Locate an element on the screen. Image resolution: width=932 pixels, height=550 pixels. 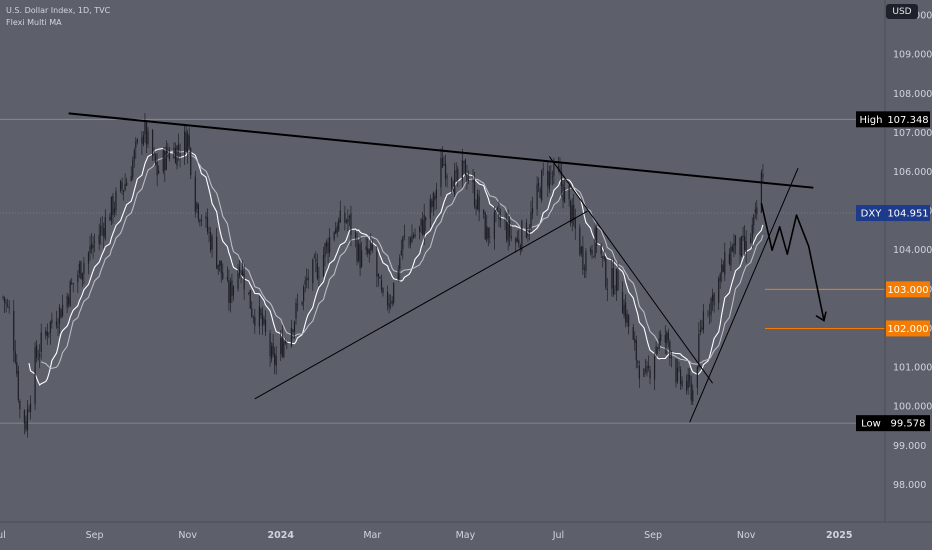
time-axis: Jul Sep Nov 2024 Mar May Jul Sep Nov 2025 is located at coordinates (426, 535).